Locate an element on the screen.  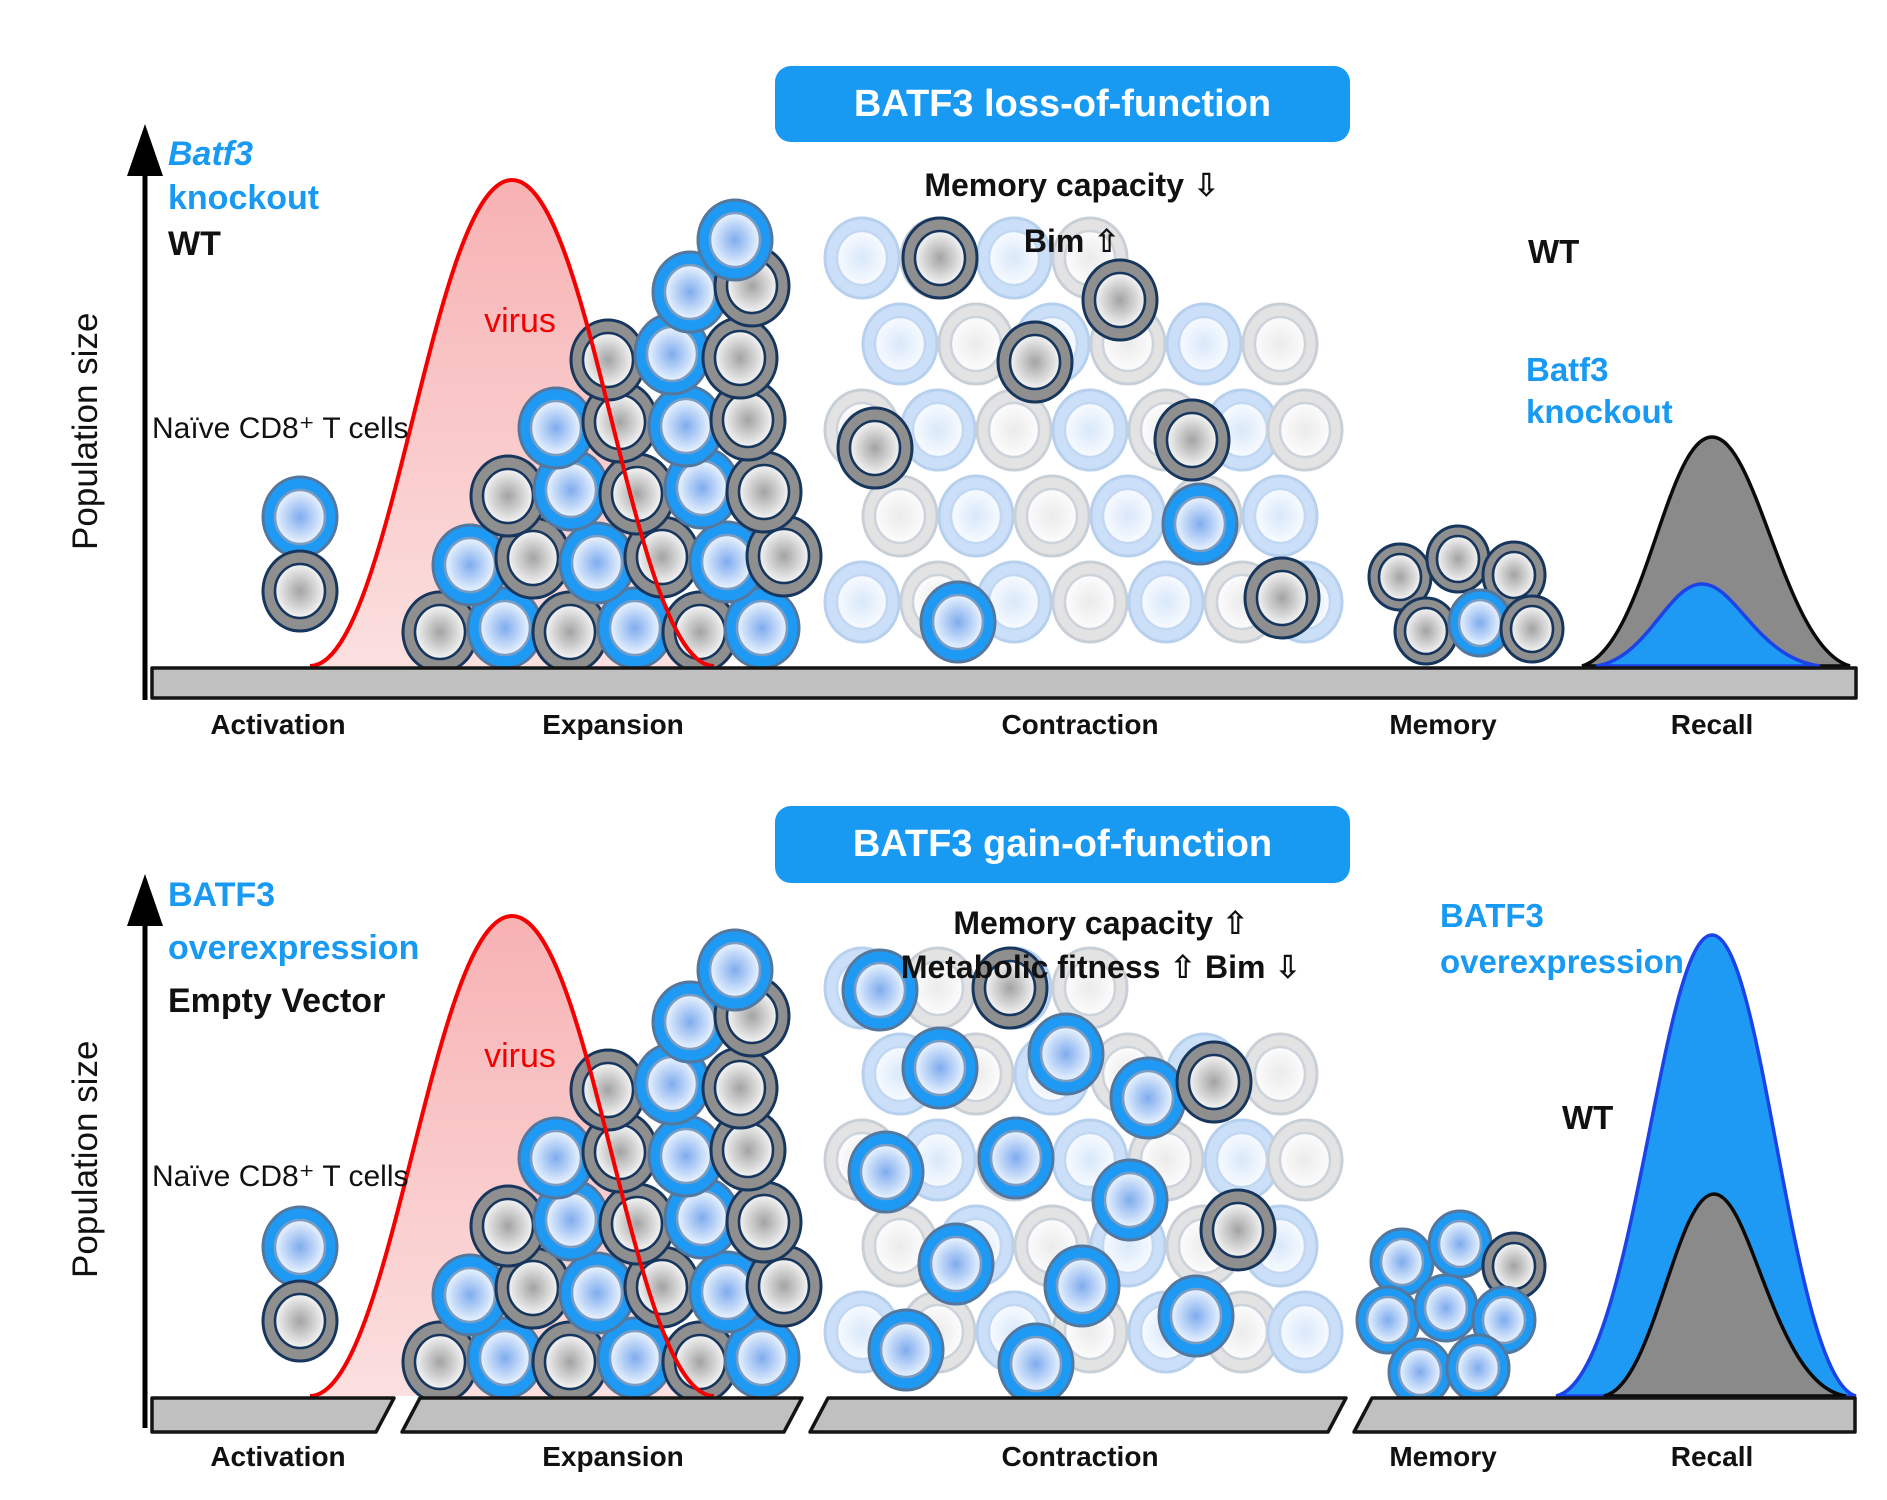
recall-label-overexpression-line1: BATF3 is located at coordinates (1492, 915).